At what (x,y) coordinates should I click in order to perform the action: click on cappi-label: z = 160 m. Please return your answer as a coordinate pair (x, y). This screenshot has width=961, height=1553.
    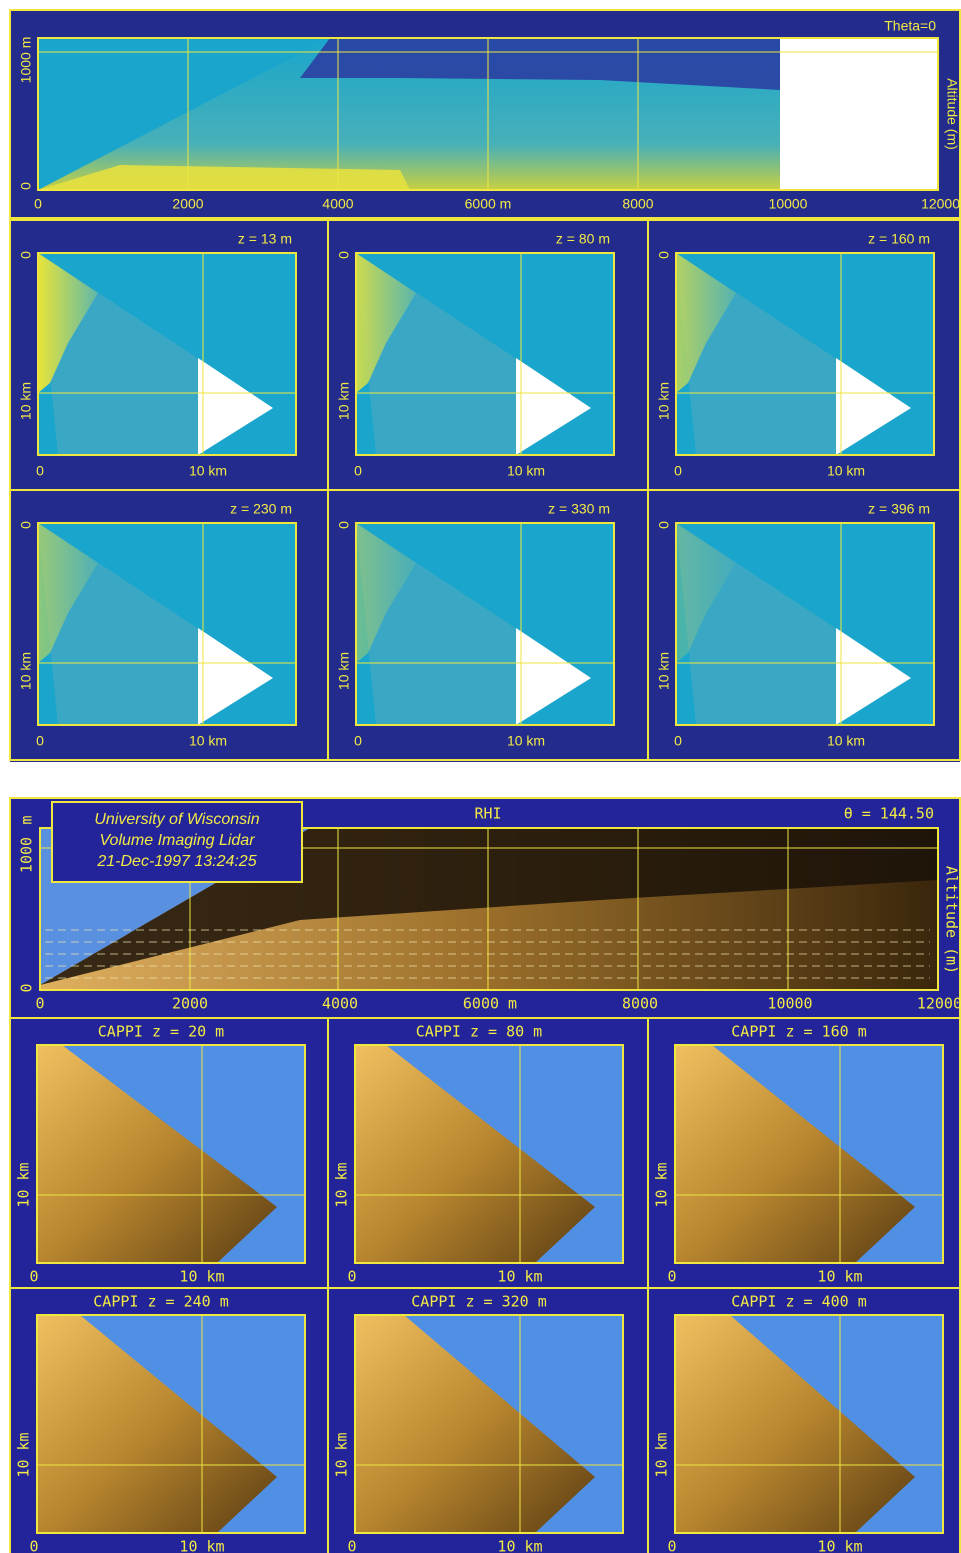
    Looking at the image, I should click on (899, 239).